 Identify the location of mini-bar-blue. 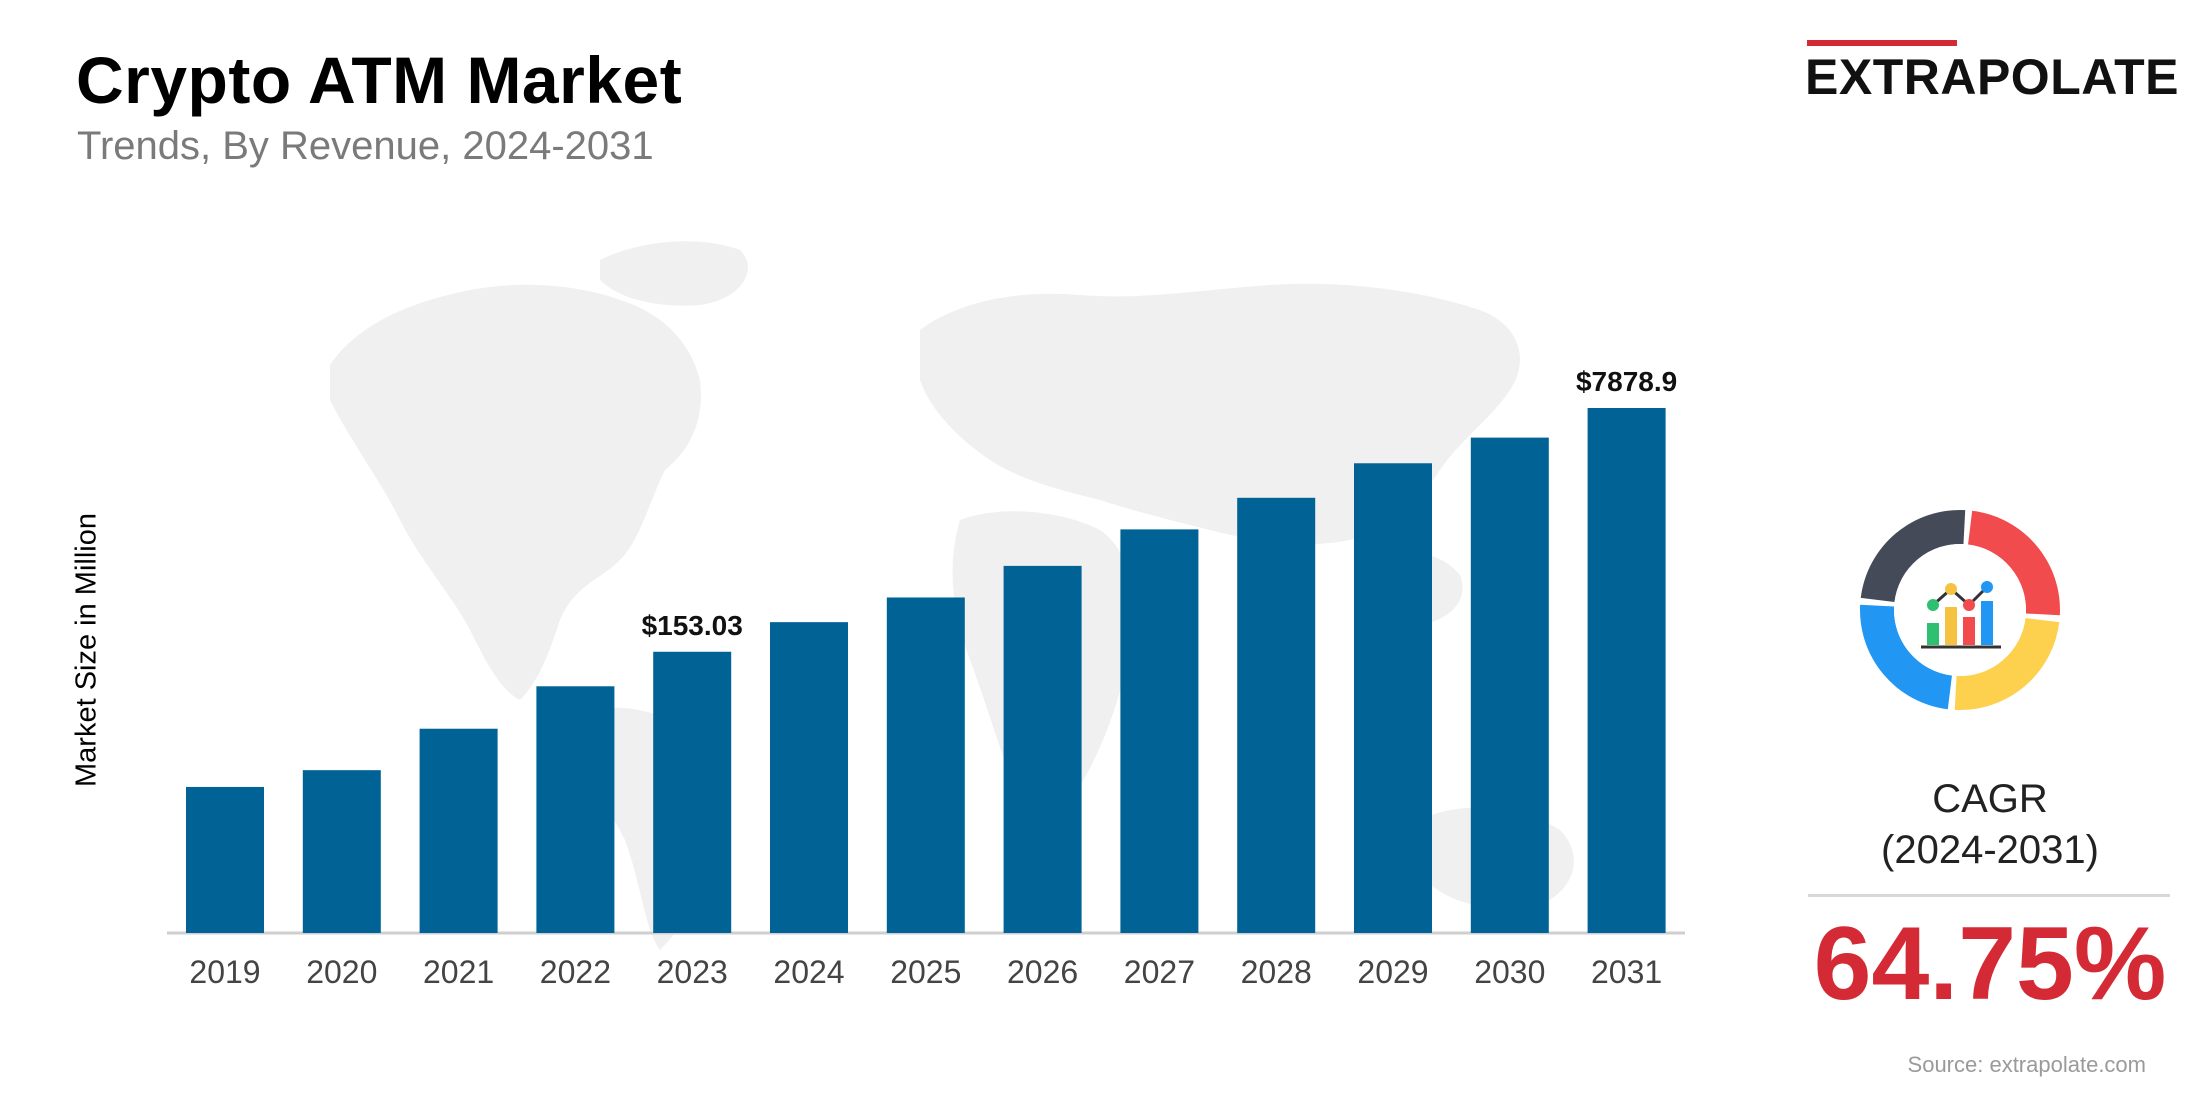
(1987, 623).